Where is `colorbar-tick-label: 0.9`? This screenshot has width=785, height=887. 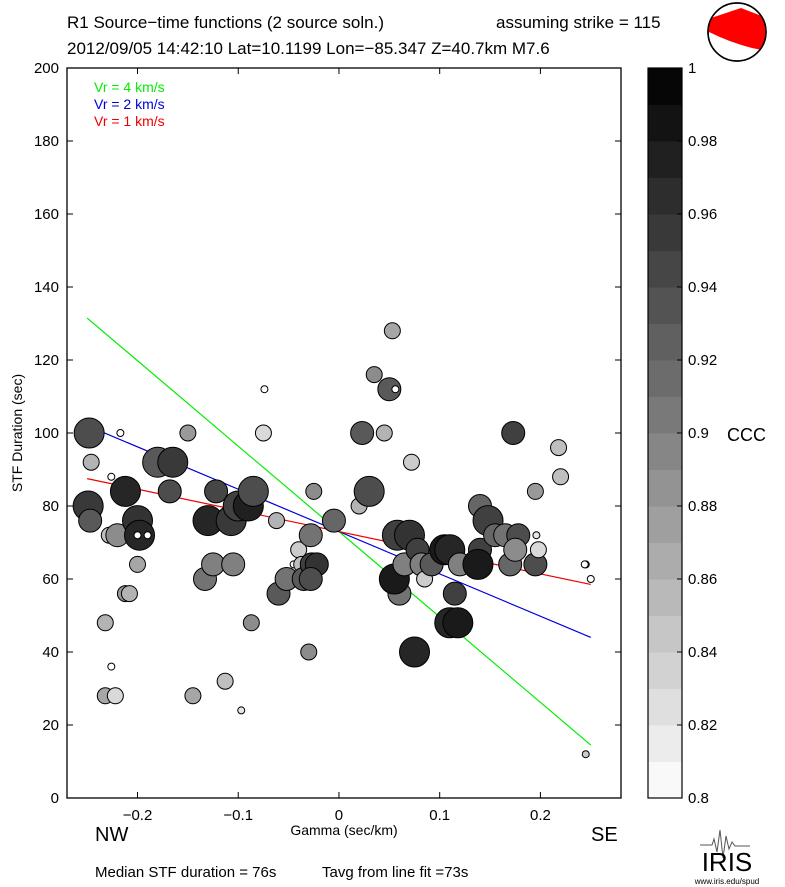 colorbar-tick-label: 0.9 is located at coordinates (698, 433).